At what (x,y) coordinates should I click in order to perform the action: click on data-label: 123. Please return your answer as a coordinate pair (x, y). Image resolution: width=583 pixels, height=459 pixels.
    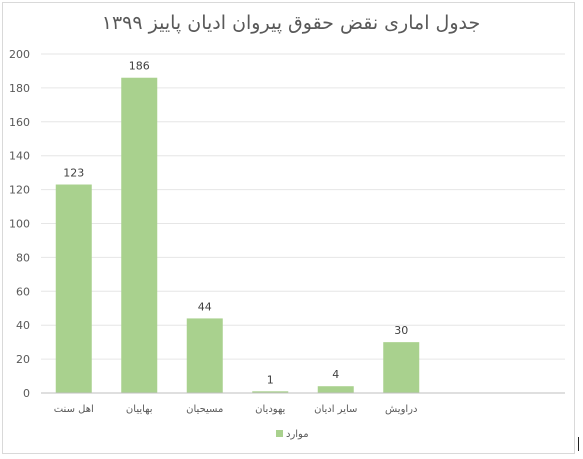
    Looking at the image, I should click on (73, 173).